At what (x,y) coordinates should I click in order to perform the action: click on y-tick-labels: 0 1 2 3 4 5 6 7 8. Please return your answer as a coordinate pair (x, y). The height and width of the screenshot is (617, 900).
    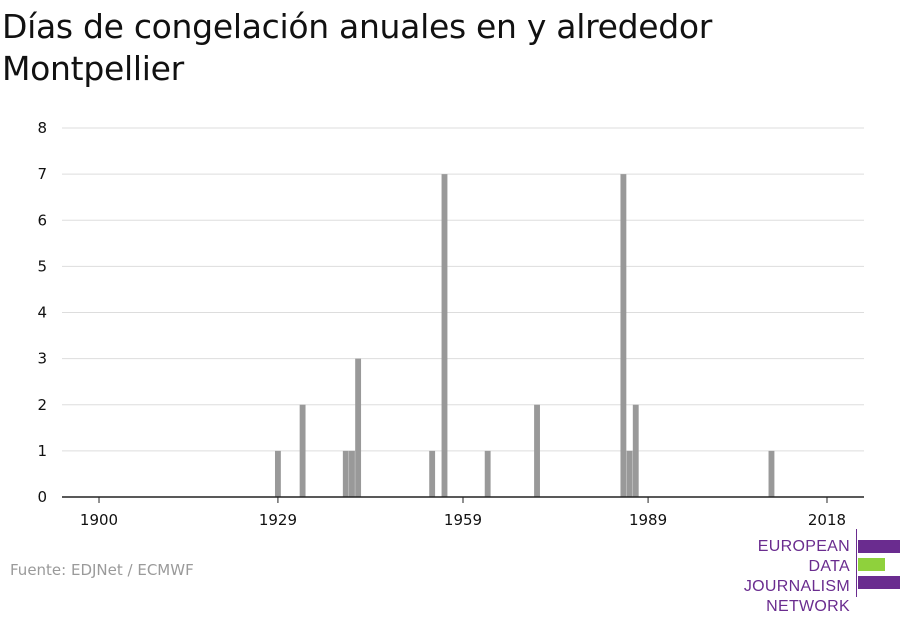
    Looking at the image, I should click on (42, 312).